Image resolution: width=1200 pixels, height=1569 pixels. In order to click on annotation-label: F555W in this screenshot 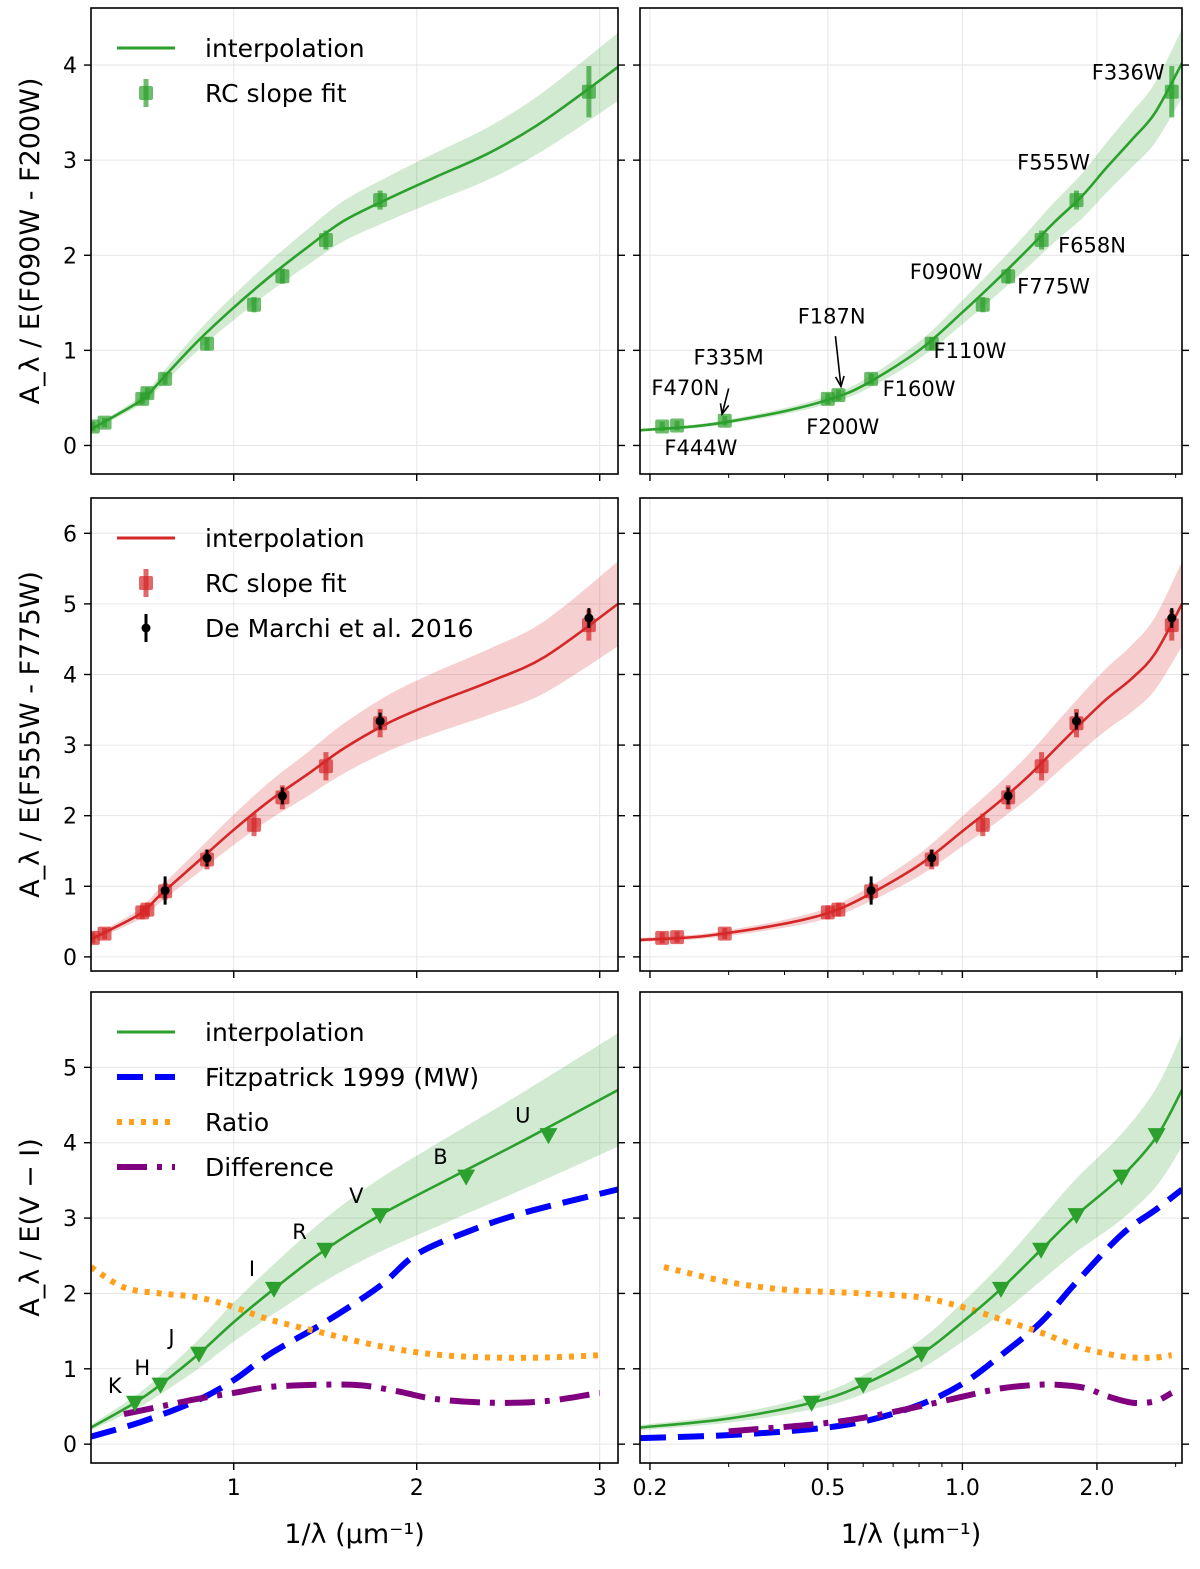, I will do `click(1053, 163)`.